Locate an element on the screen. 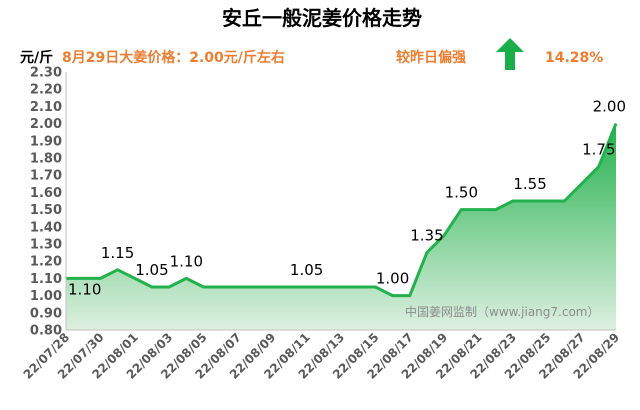  data-label: 1.15 is located at coordinates (117, 253).